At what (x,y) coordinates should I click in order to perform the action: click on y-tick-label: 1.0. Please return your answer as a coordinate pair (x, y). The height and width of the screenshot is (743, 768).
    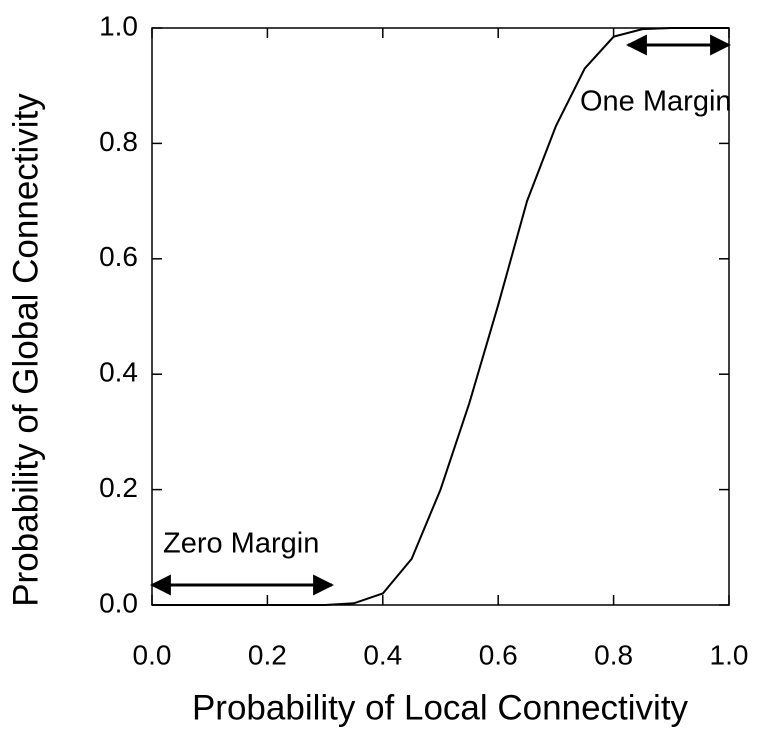
    Looking at the image, I should click on (118, 25).